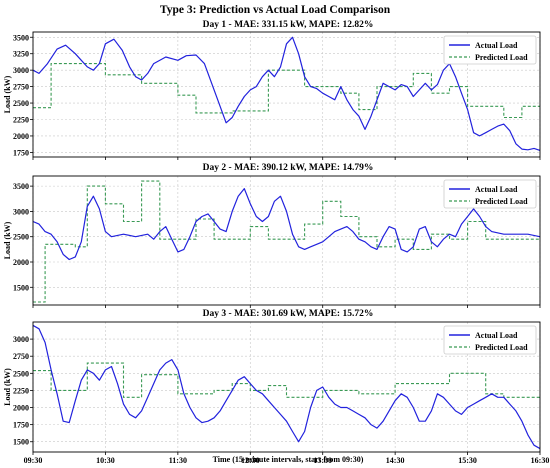 The width and height of the screenshot is (550, 468). Describe the element at coordinates (288, 314) in the screenshot. I see `panel-title: Day 3 - MAE: 301.69 kW, MAPE: 15.72%` at that location.